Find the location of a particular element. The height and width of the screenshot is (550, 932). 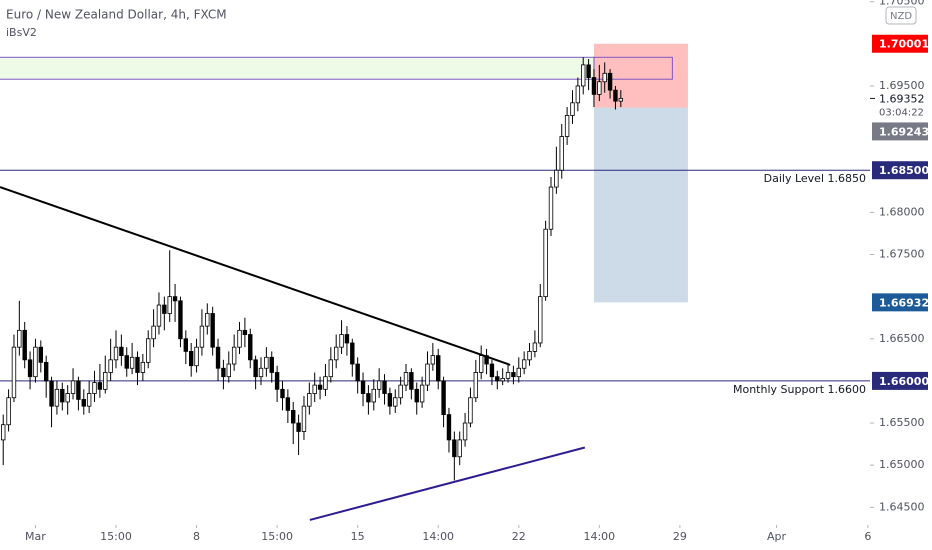

target-zone is located at coordinates (640, 205).